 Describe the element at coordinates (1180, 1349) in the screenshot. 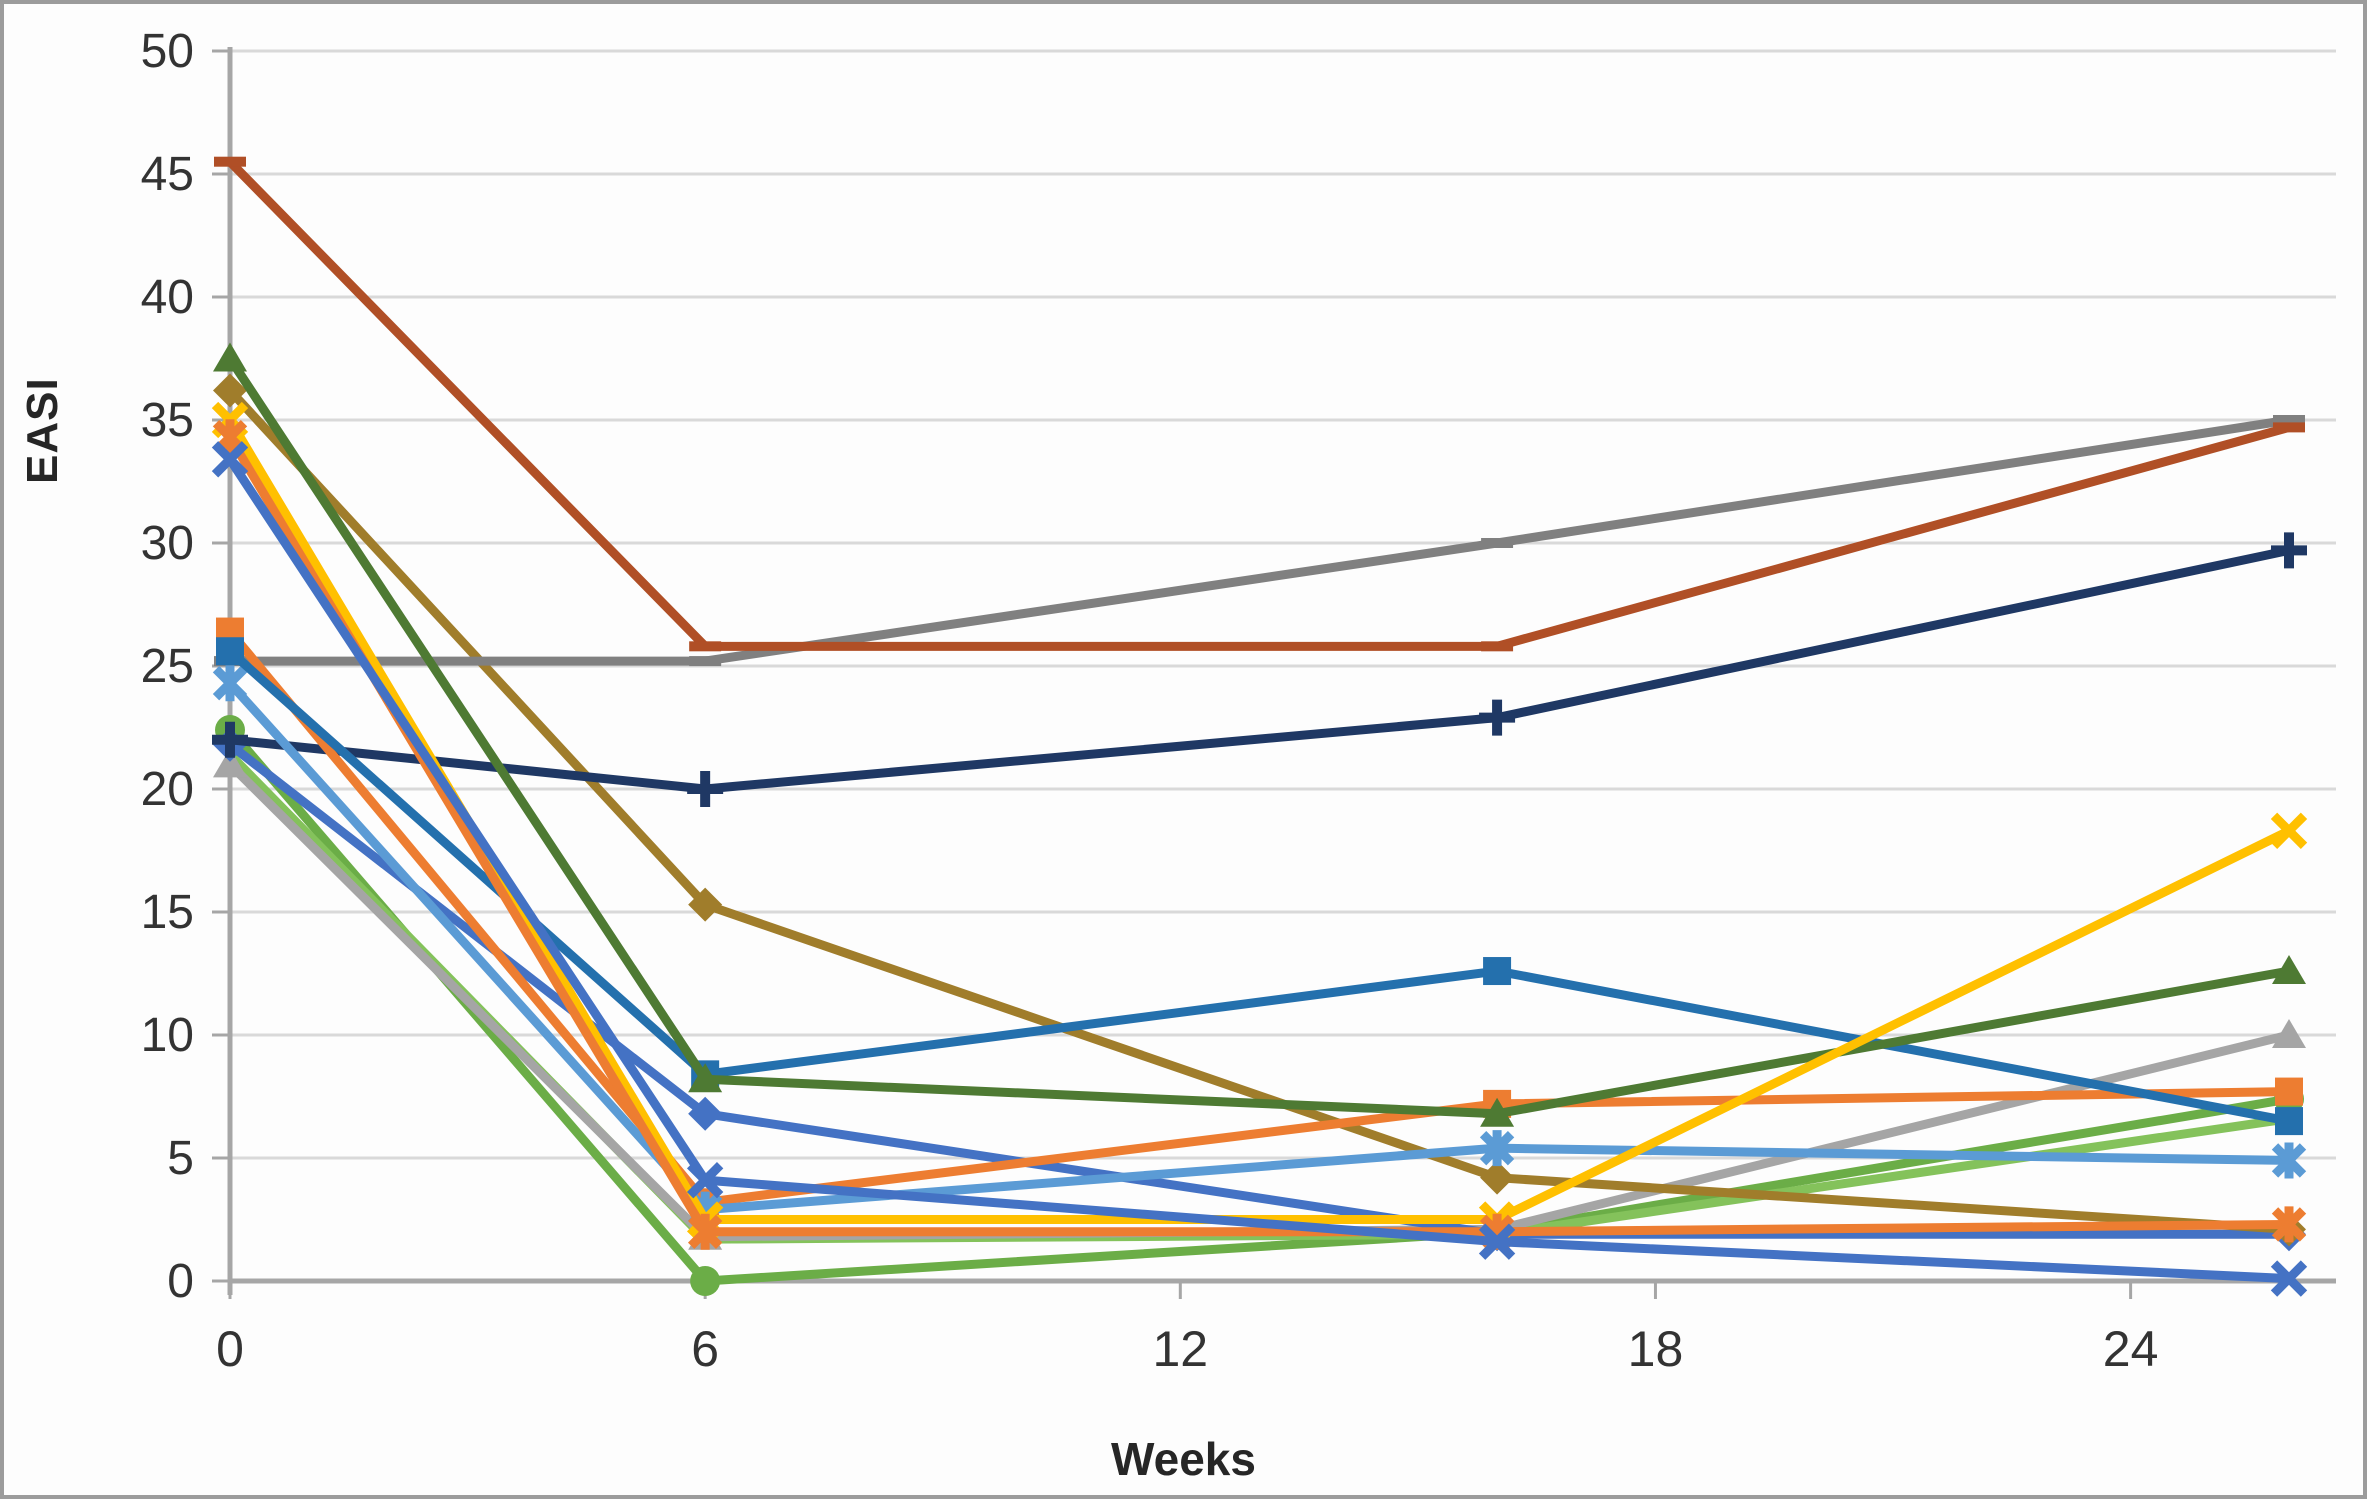

I see `x-tick-label: 12` at that location.